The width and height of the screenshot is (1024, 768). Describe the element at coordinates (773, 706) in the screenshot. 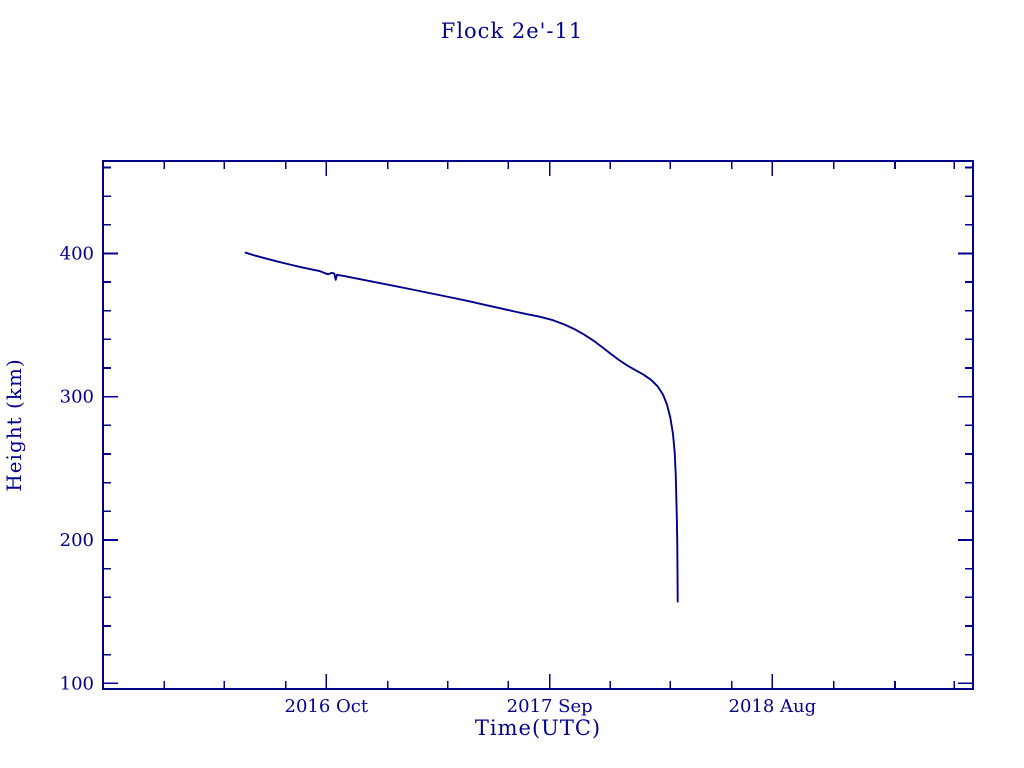

I see `x-tick-label: 2018 Aug` at that location.